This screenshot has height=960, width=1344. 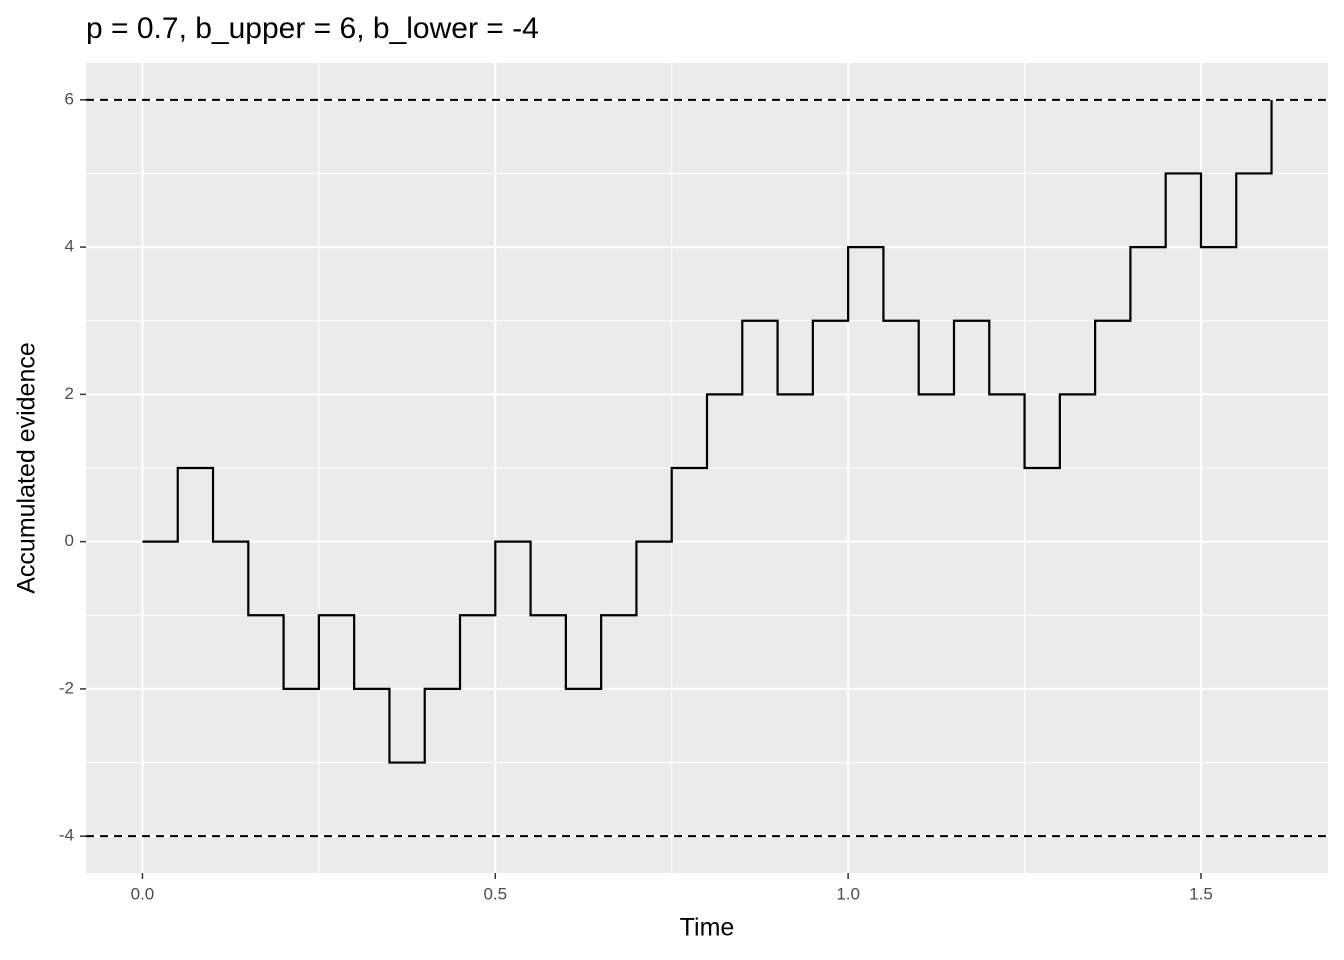 I want to click on y-tick-label: 4, so click(x=69, y=246).